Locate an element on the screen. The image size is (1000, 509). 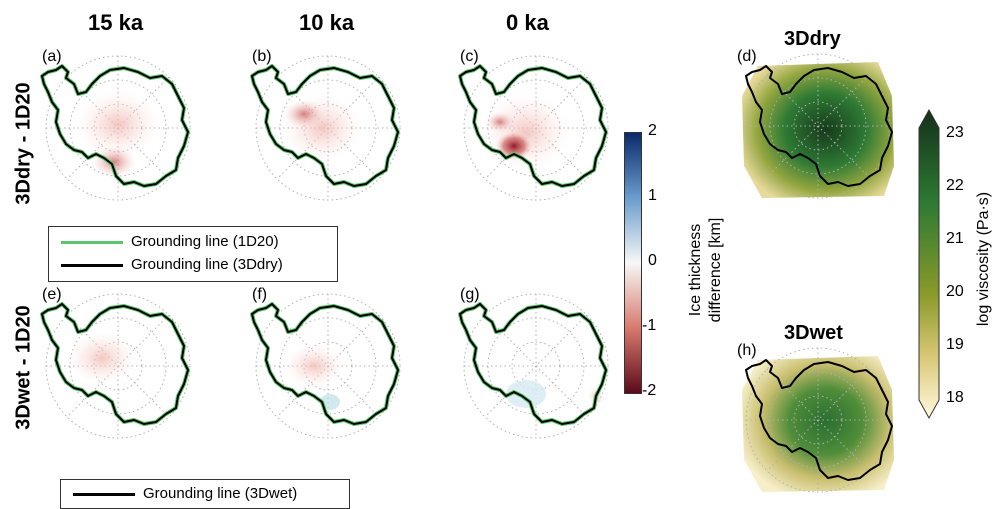
panel-label-h: (h) is located at coordinates (747, 350).